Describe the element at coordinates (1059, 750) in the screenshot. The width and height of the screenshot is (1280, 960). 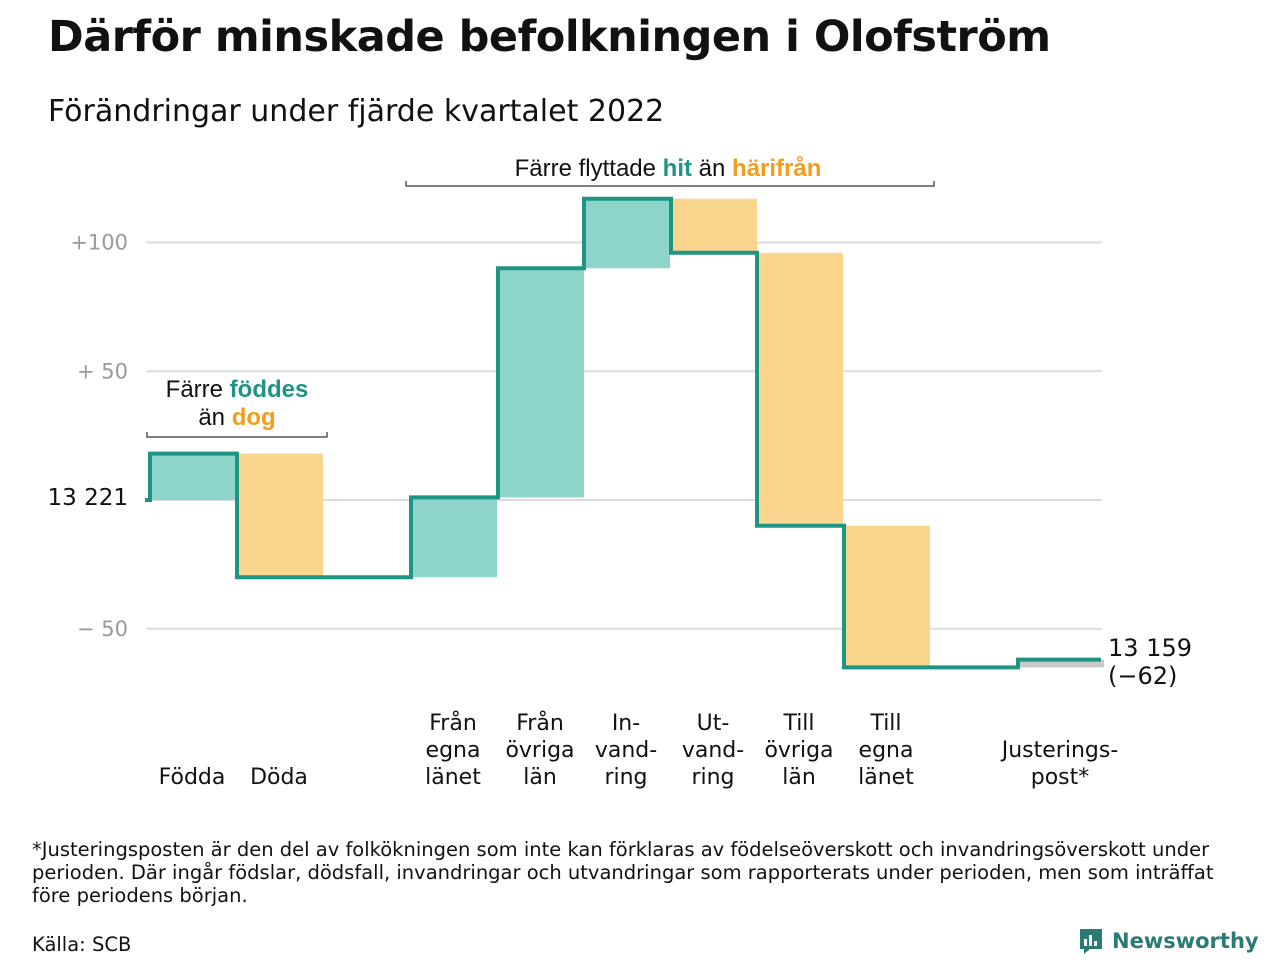
I see `category-label: Justerings-` at that location.